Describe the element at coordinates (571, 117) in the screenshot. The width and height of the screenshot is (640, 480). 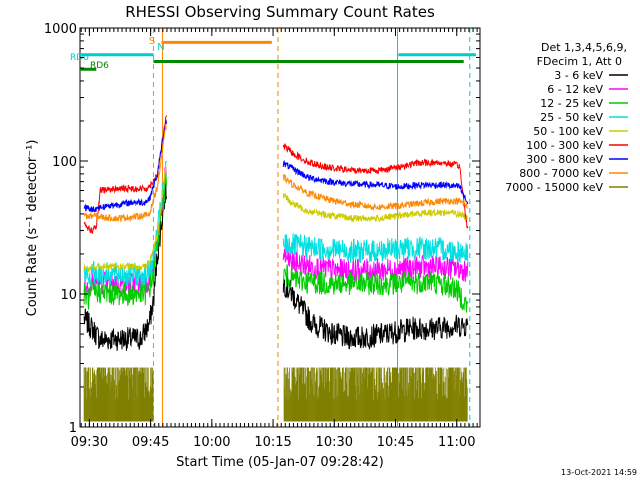
I see `legend-label-3: 25 - 50 keV` at that location.